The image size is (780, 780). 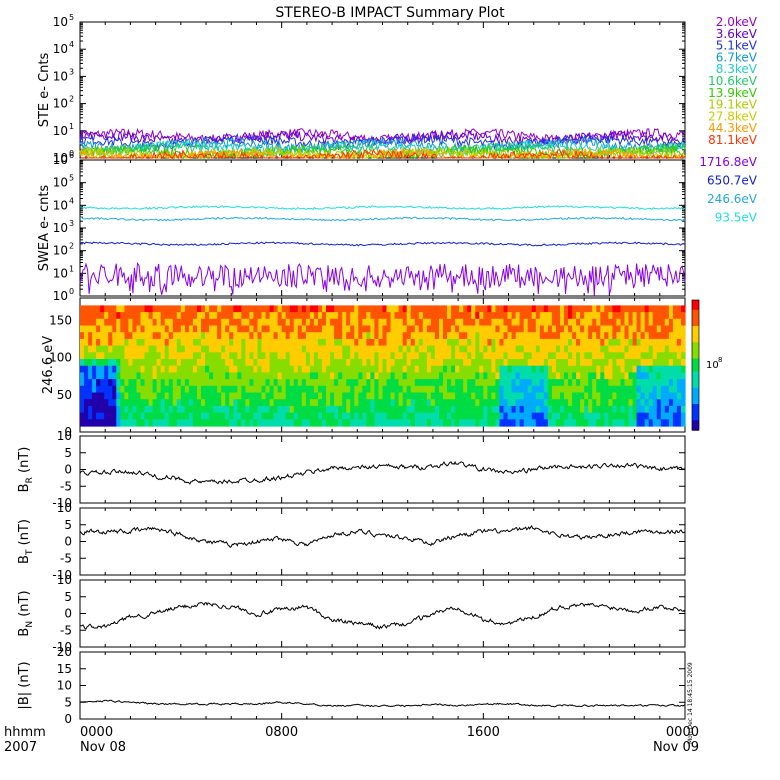 I want to click on legend-entry: 1716.8eV, so click(x=728, y=162).